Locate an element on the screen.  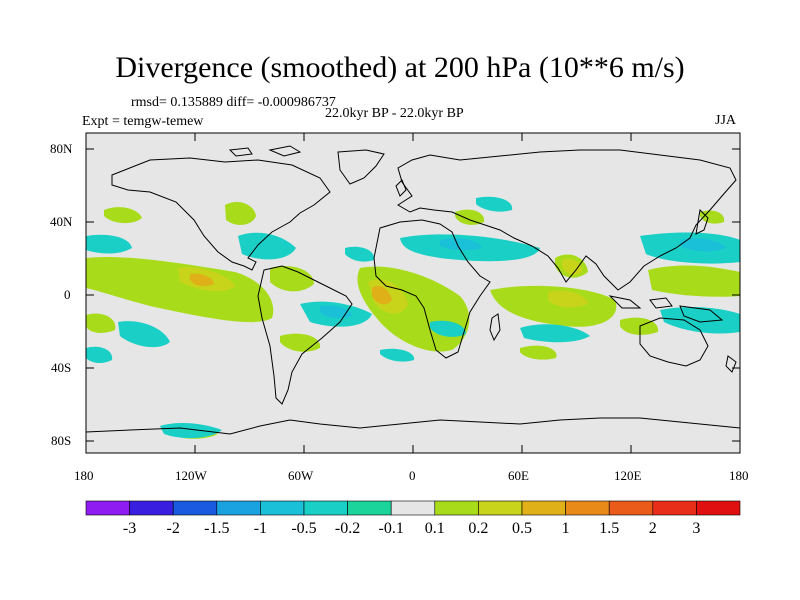
peak-positive-layer is located at coordinates (291, 289).